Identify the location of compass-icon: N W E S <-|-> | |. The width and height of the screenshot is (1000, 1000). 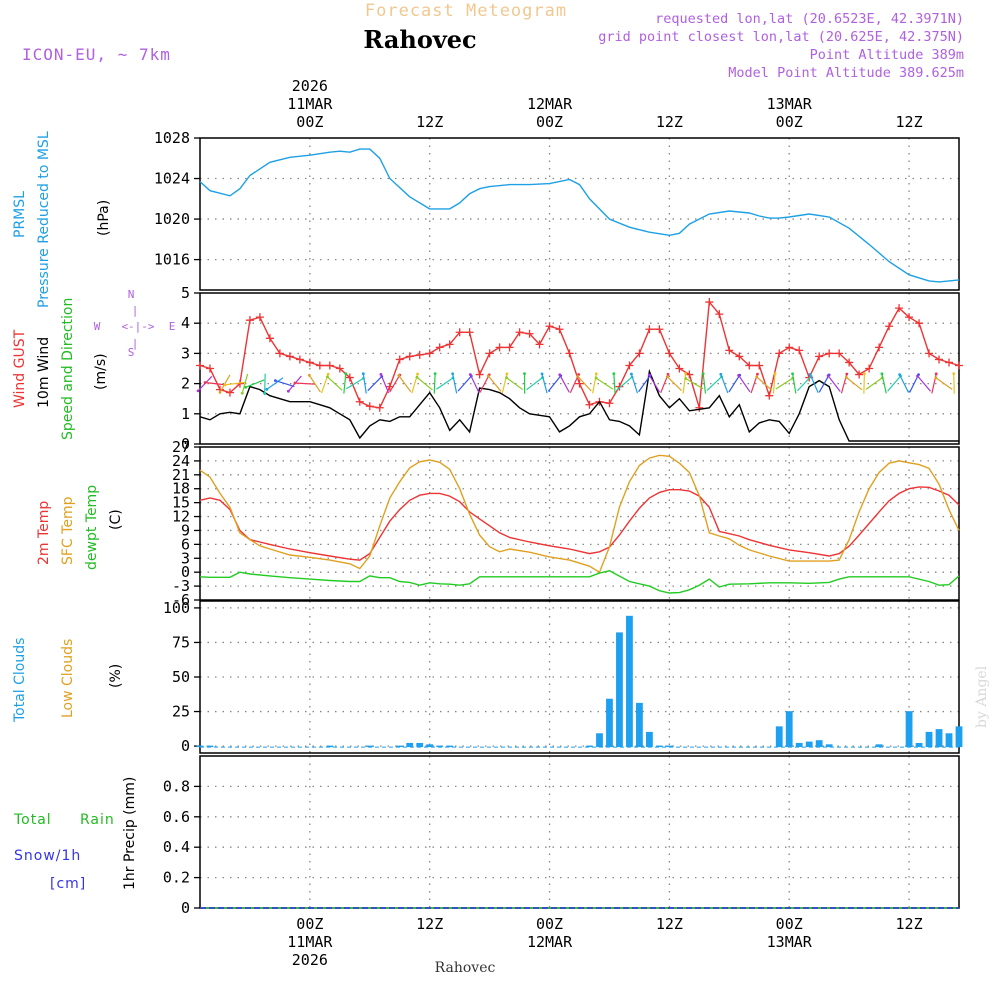
(135, 323).